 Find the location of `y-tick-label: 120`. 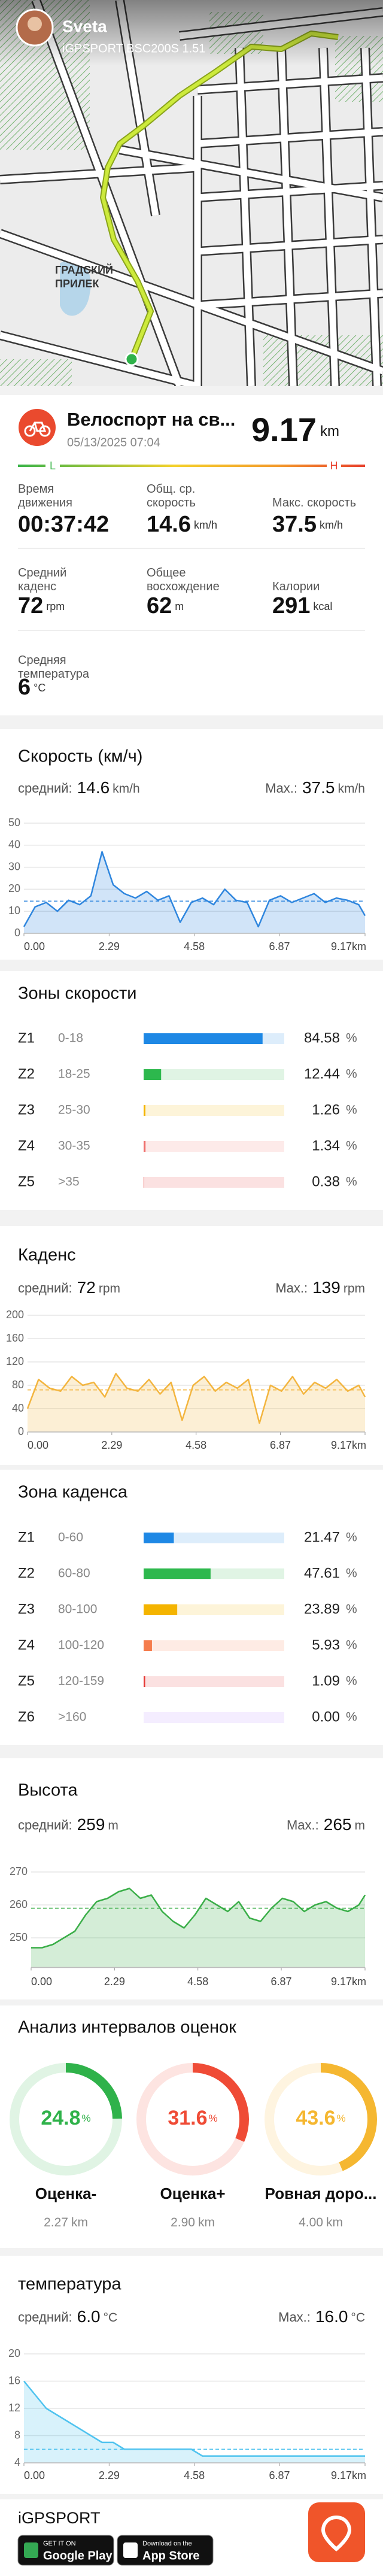

y-tick-label: 120 is located at coordinates (15, 1361).